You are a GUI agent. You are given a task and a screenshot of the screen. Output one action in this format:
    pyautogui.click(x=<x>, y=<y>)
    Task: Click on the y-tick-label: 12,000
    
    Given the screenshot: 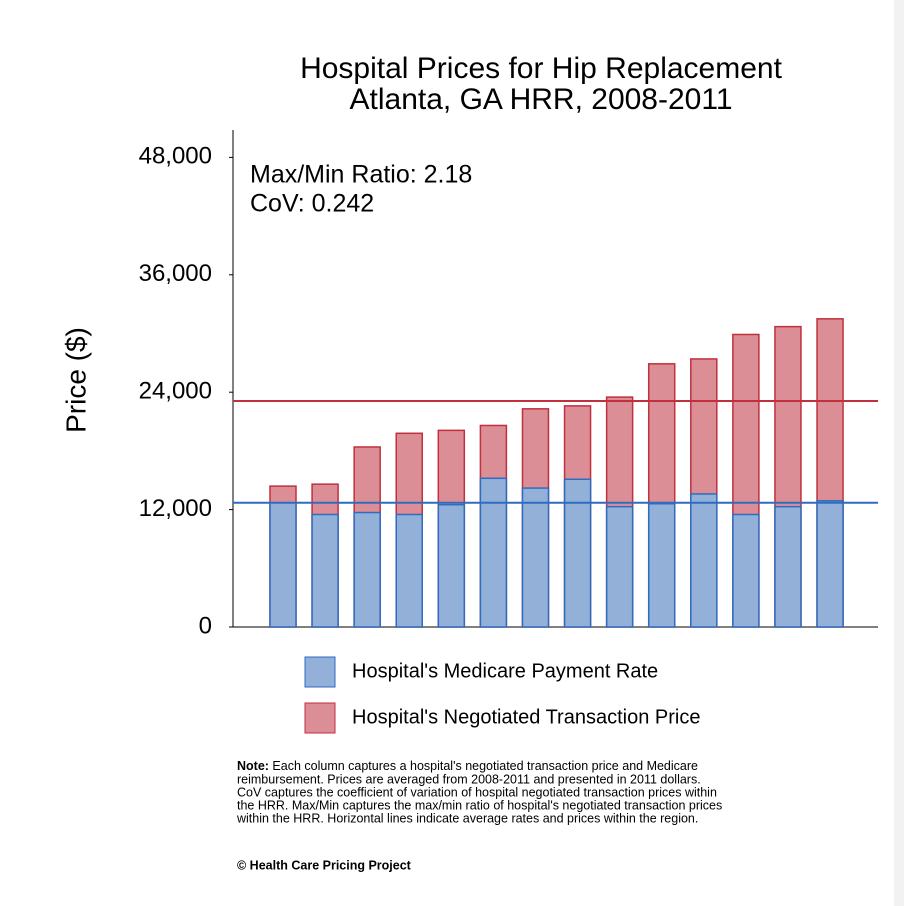 What is the action you would take?
    pyautogui.click(x=175, y=508)
    